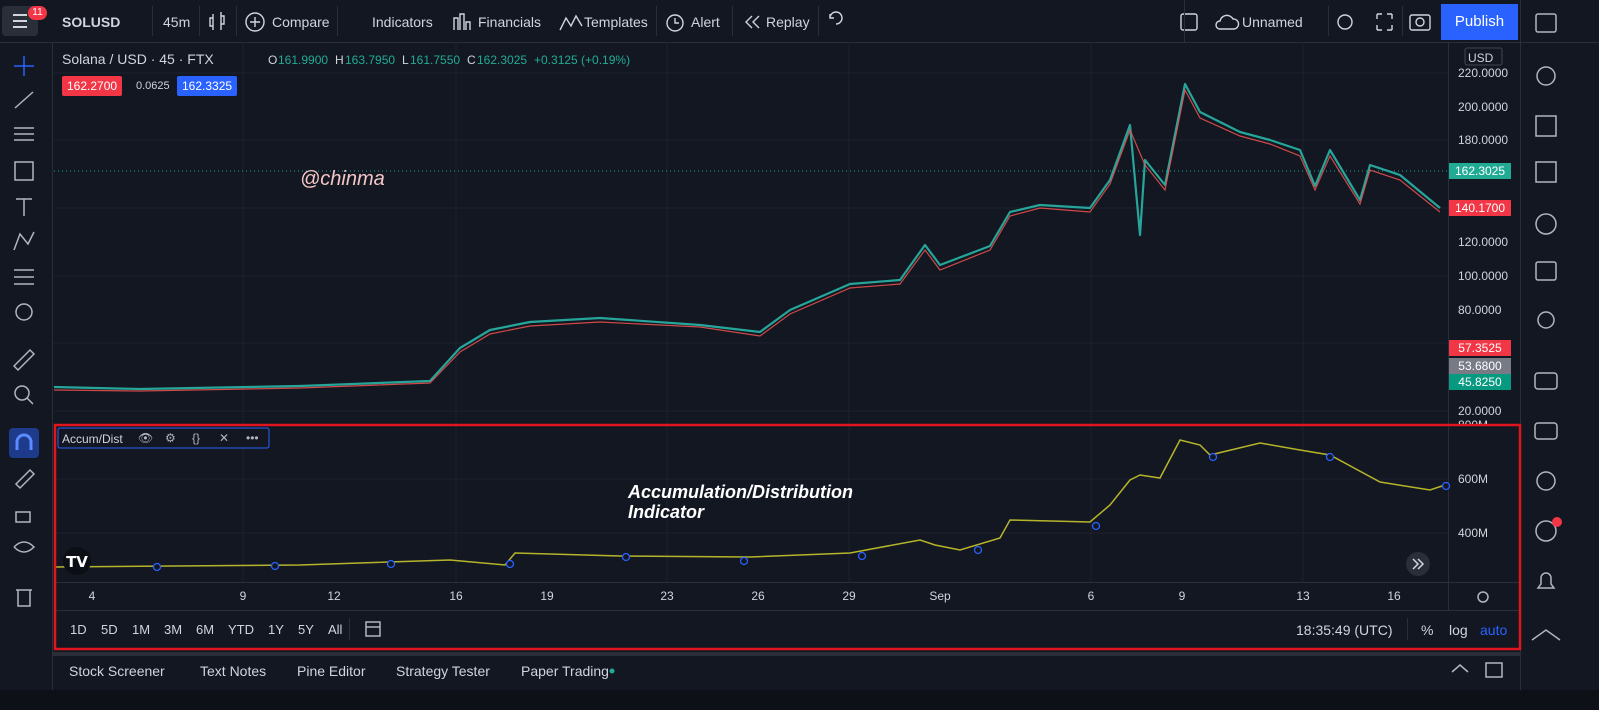  What do you see at coordinates (335, 629) in the screenshot?
I see `range-button: All` at bounding box center [335, 629].